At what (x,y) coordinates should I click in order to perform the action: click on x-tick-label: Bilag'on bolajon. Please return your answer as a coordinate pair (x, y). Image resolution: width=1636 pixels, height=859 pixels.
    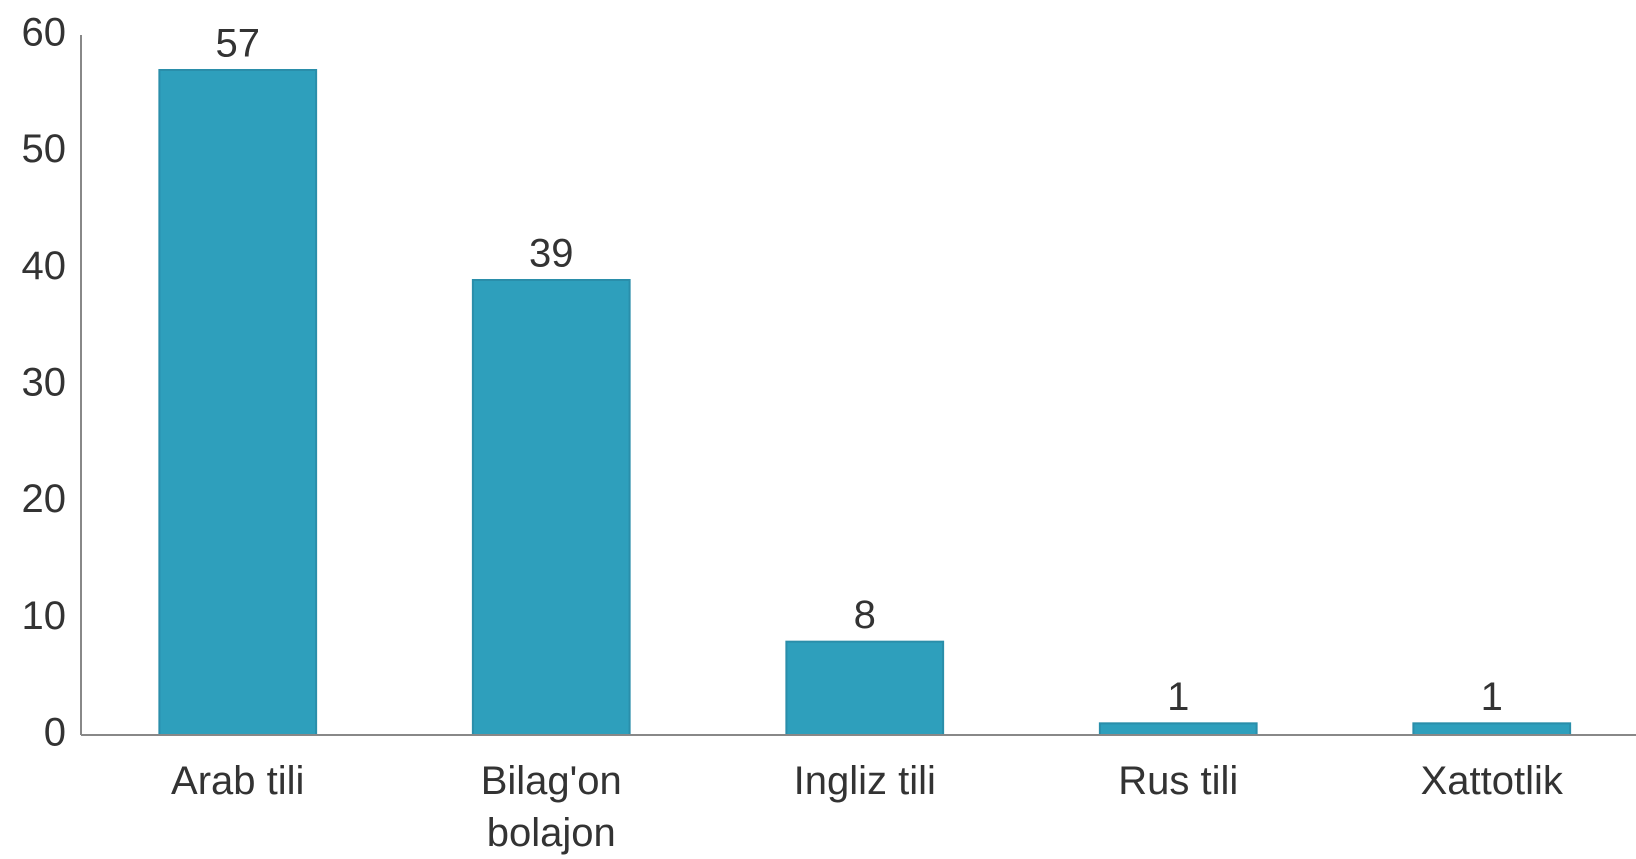
    Looking at the image, I should click on (551, 807).